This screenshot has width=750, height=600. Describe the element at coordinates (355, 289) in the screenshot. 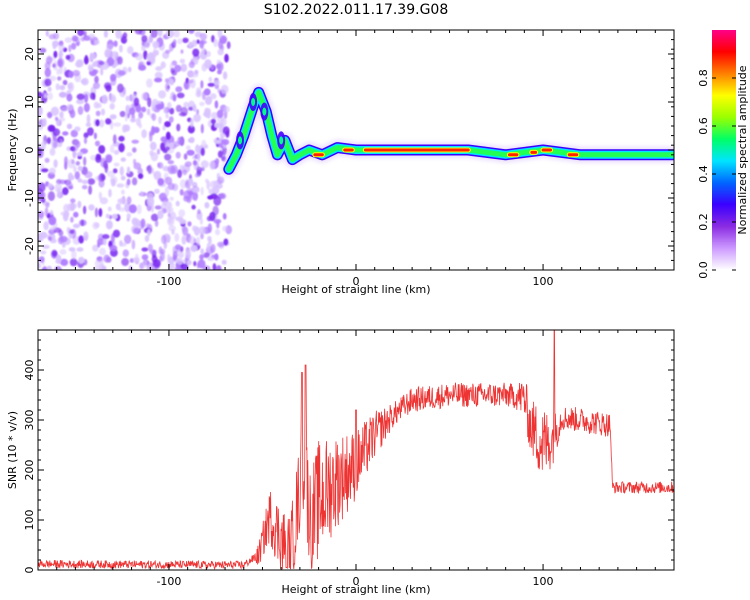

I see `spectrogram-x-axis-label: Height of straight line (km)` at that location.